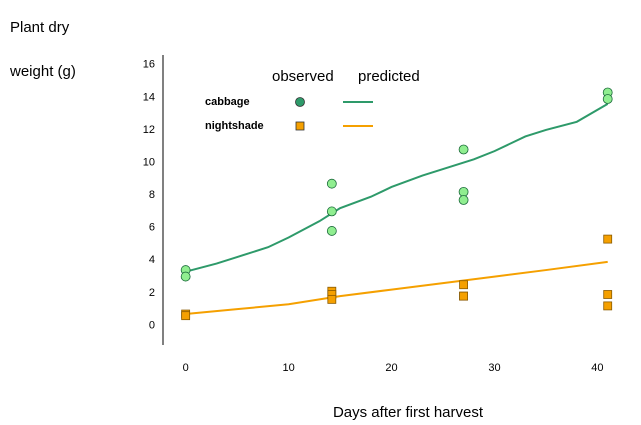 The height and width of the screenshot is (425, 641). I want to click on legend-label: cabbage, so click(227, 102).